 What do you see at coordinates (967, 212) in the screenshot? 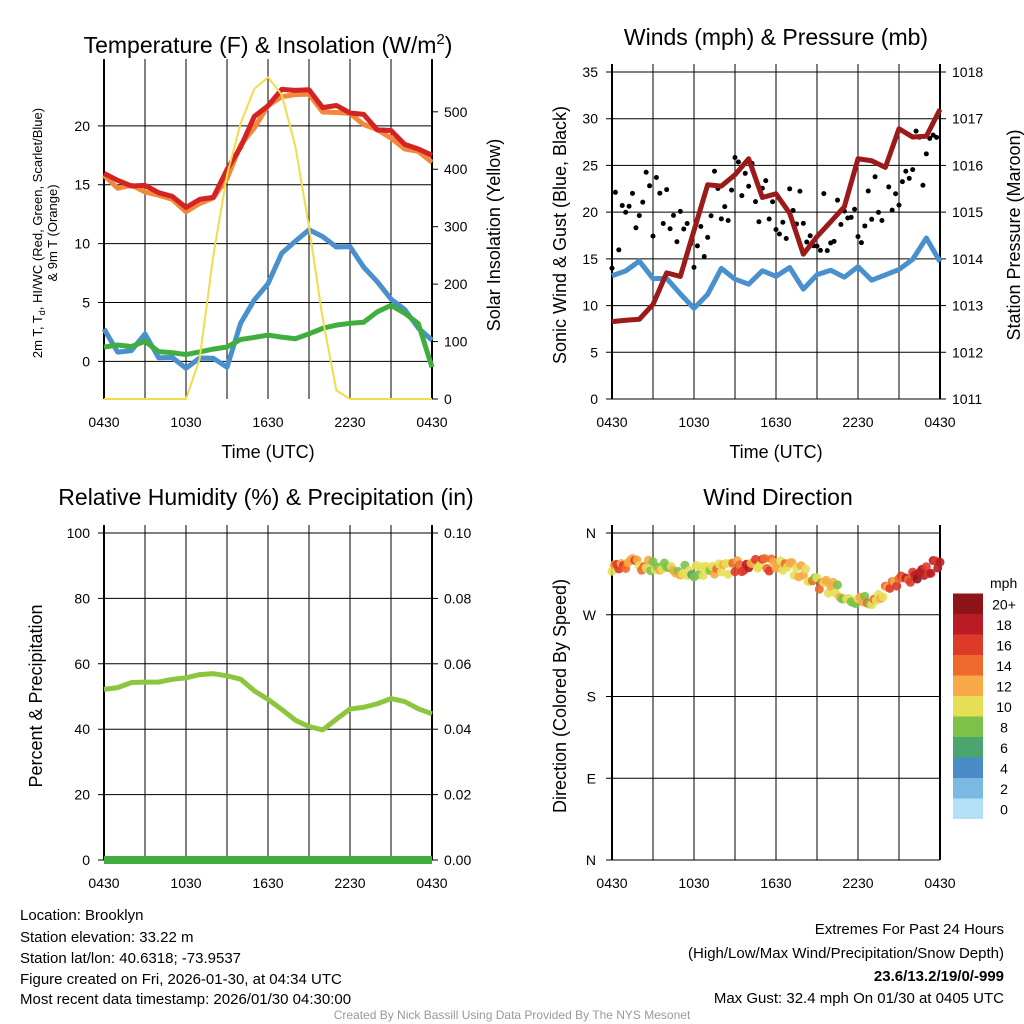
I see `y2-tick-label: 1015` at bounding box center [967, 212].